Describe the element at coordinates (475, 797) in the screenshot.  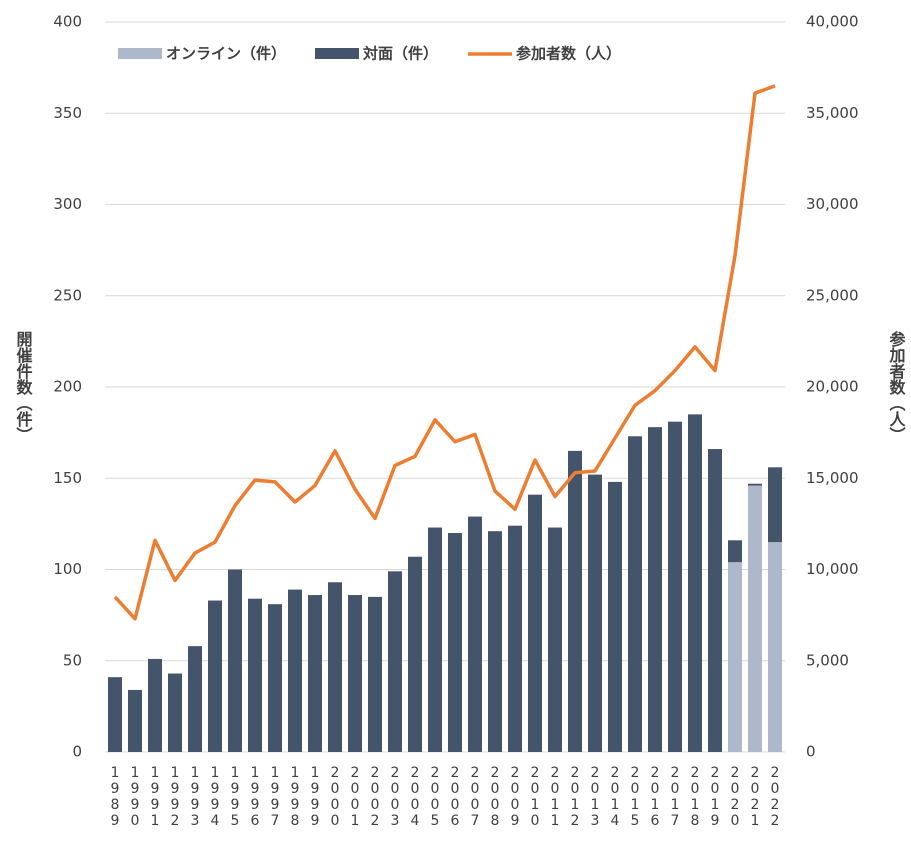
I see `x-tick-label: 2007` at that location.